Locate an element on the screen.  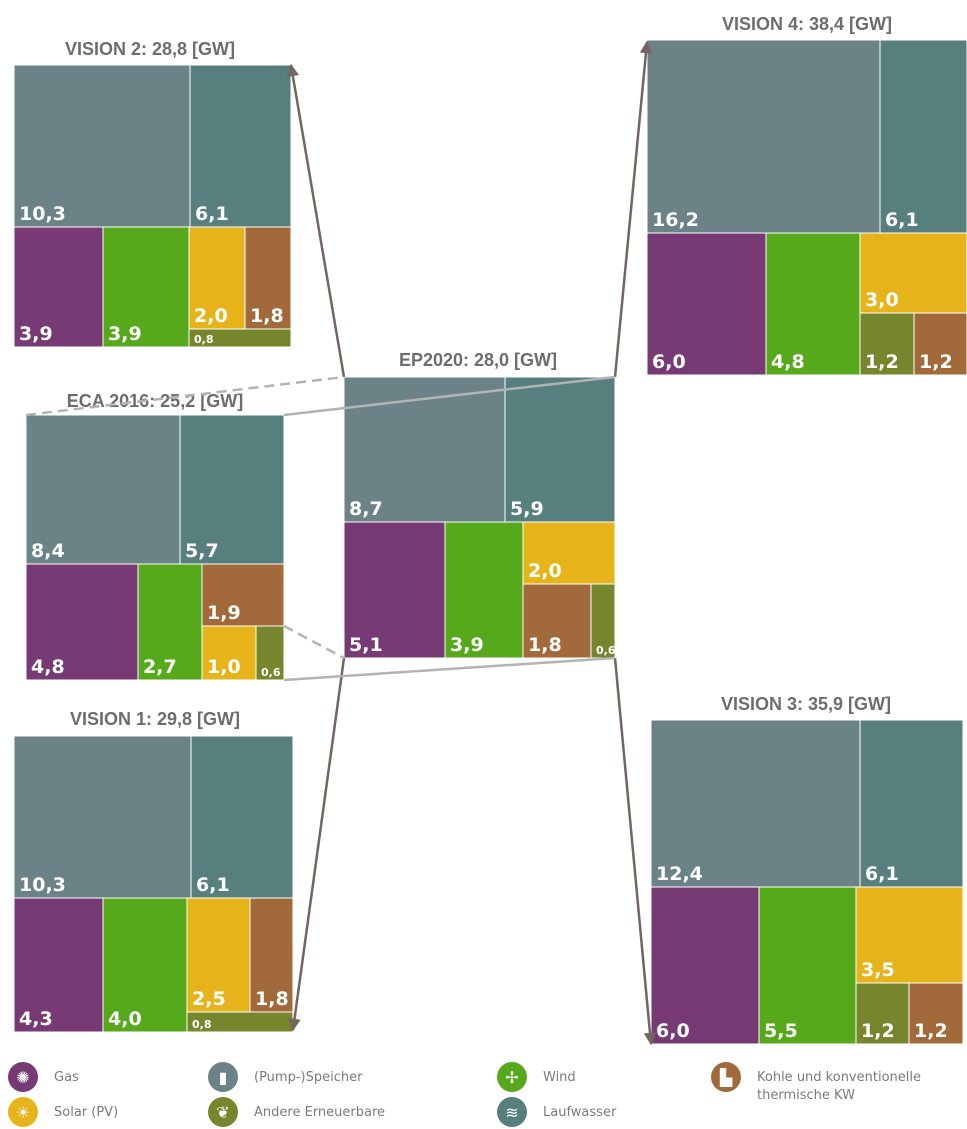
eca2016-wind-cell is located at coordinates (170, 622).